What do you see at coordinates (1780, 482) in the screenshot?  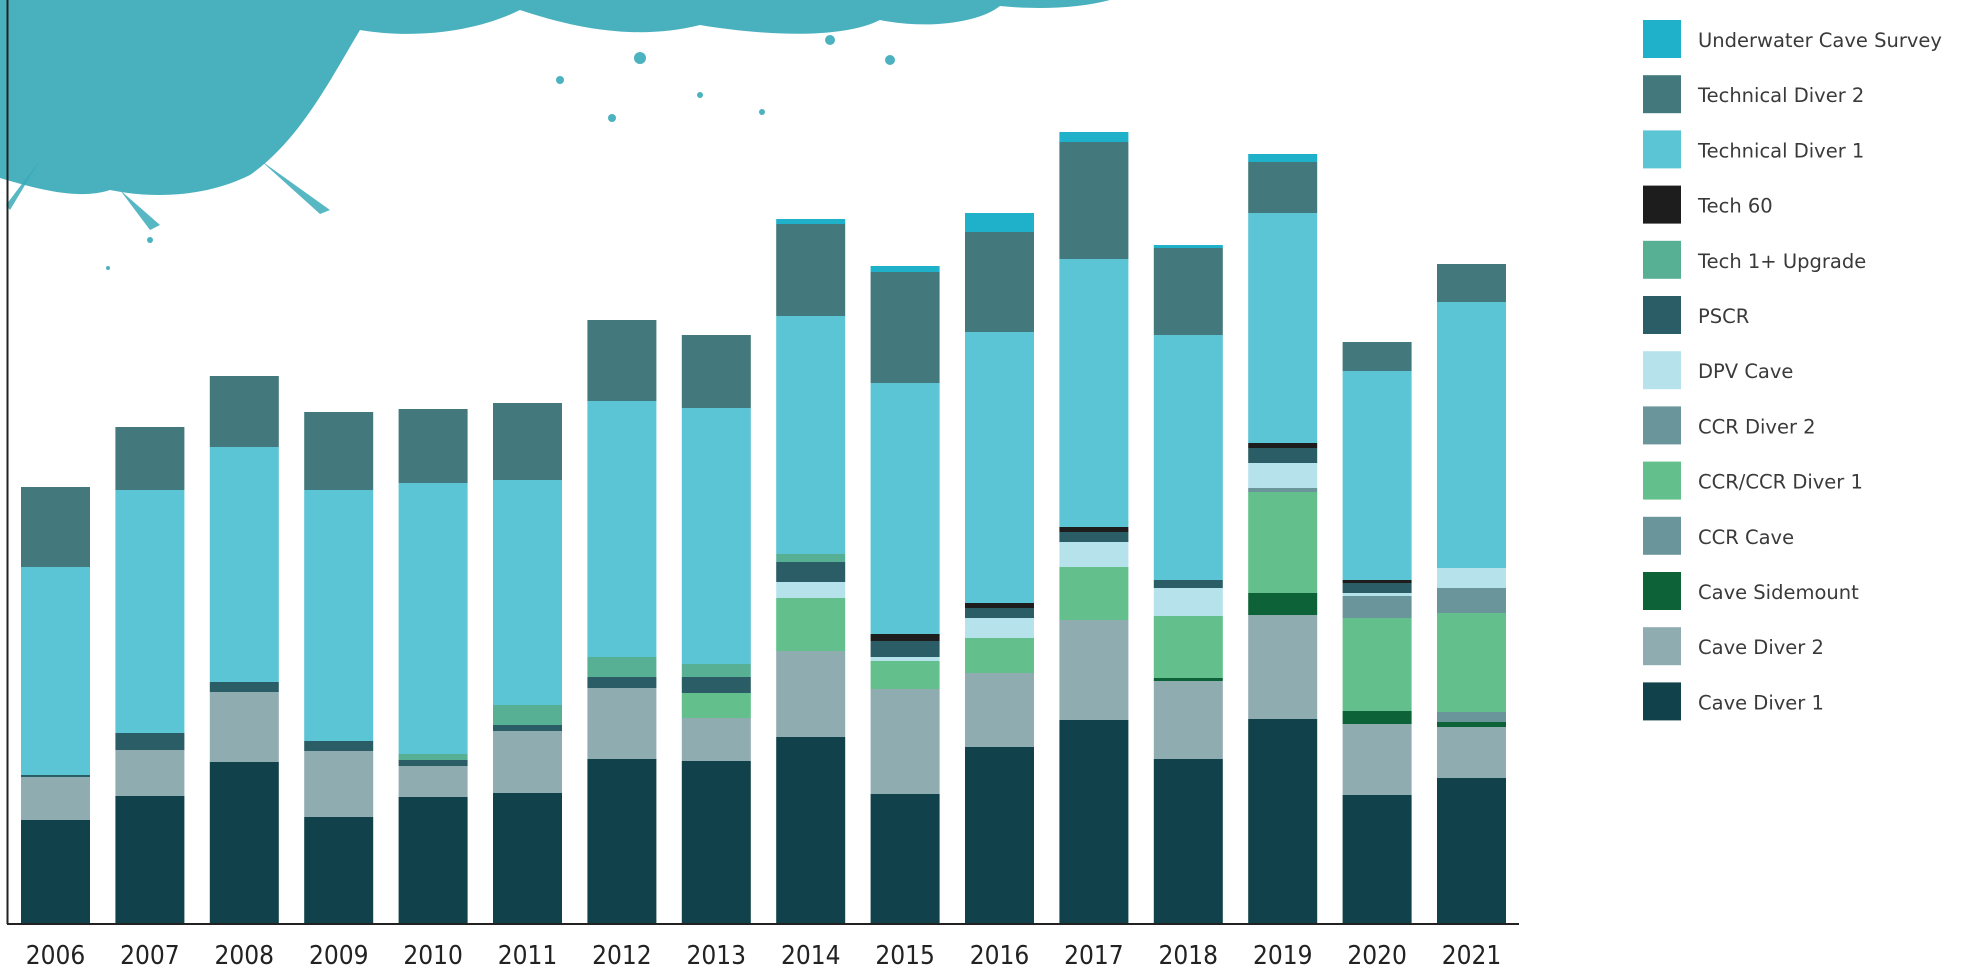 I see `legend-label: CCR/CCR Diver 1` at bounding box center [1780, 482].